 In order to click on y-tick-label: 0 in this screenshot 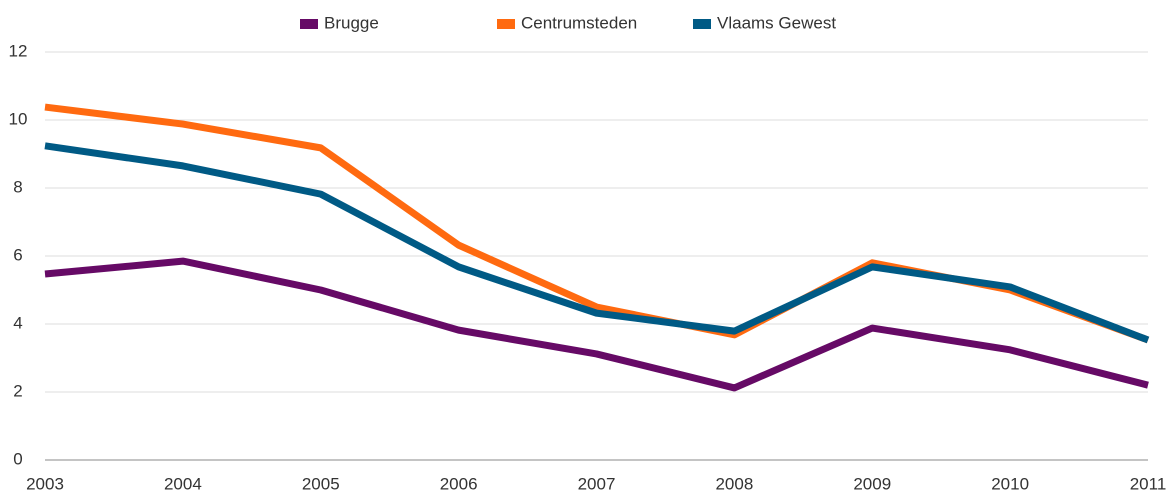, I will do `click(17, 458)`.